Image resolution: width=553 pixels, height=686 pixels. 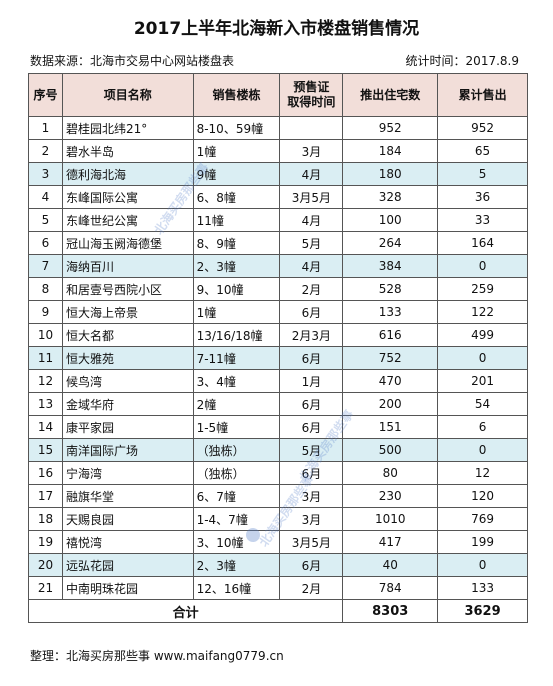 I want to click on row-sold: 199, so click(x=482, y=542).